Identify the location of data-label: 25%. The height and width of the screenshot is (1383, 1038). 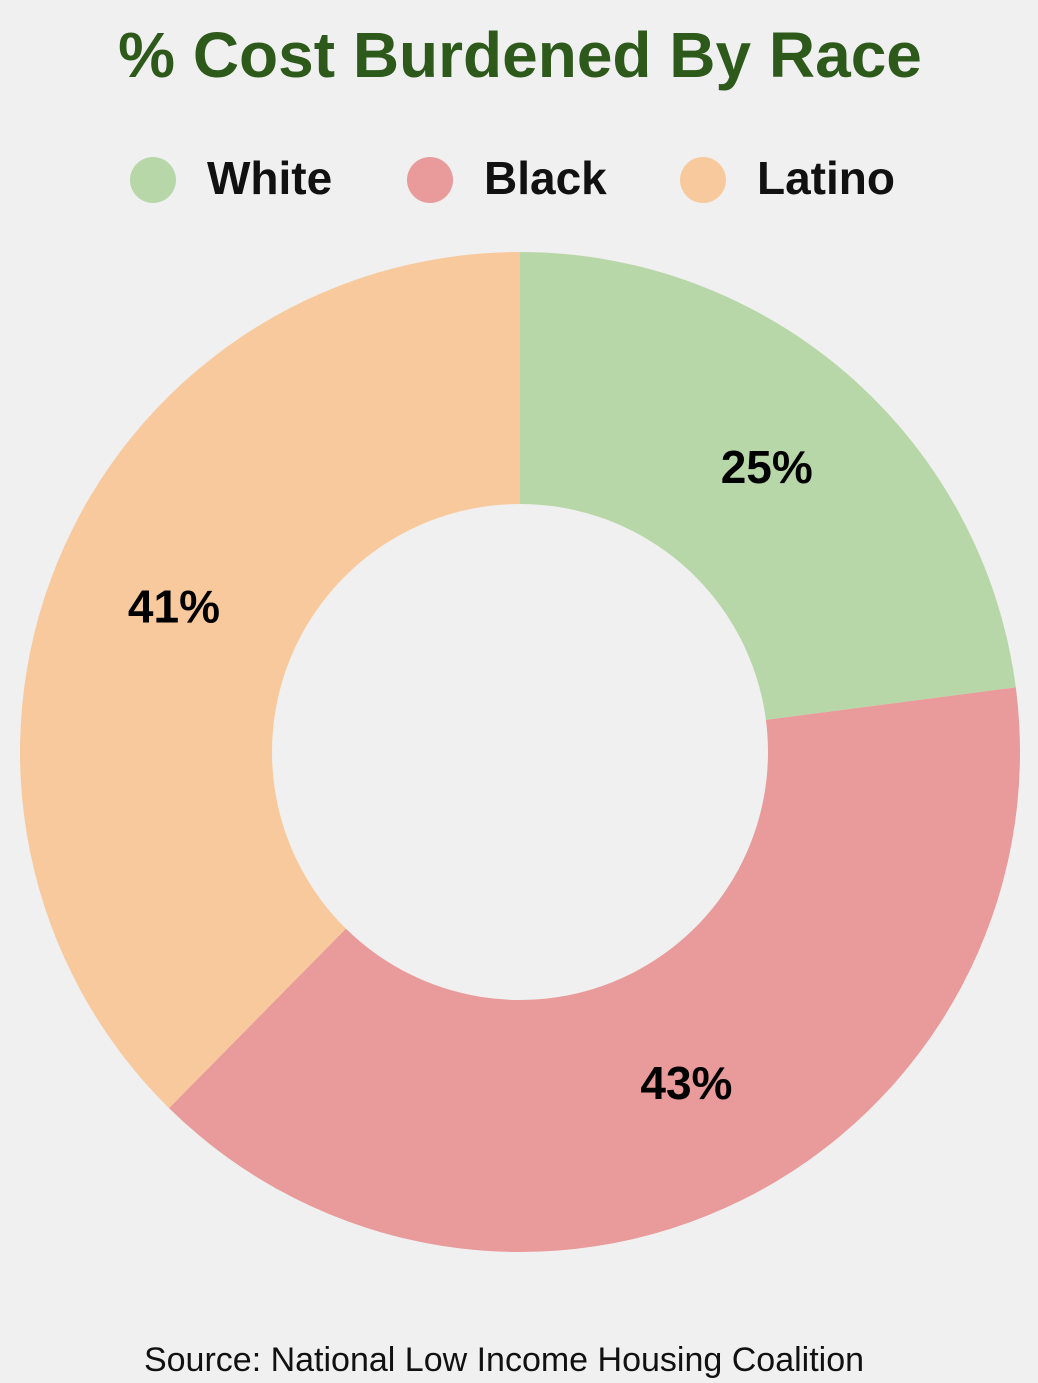
(767, 467).